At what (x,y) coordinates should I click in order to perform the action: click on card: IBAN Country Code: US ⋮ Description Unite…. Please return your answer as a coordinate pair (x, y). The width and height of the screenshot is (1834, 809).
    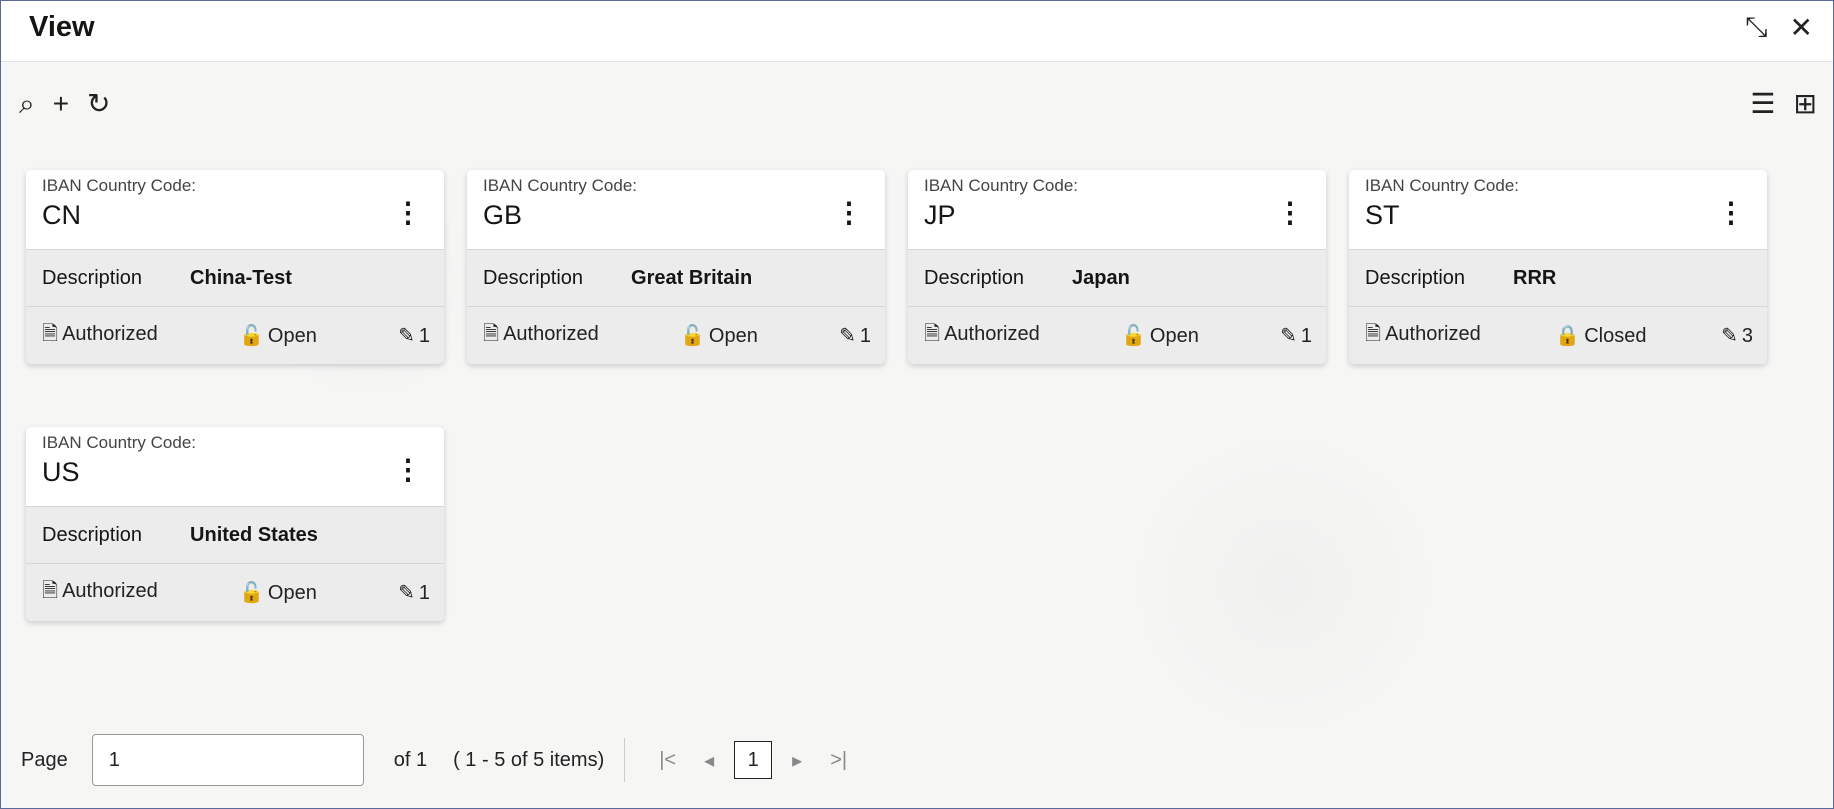
    Looking at the image, I should click on (235, 524).